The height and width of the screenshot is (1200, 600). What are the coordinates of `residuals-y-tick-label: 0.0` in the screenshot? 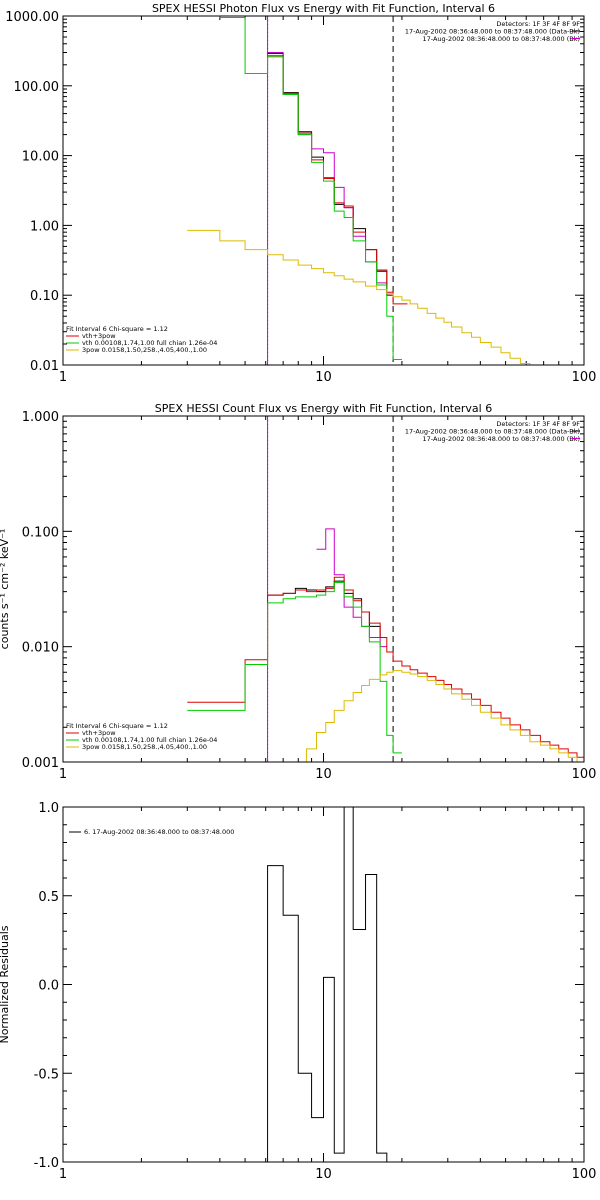 It's located at (48, 986).